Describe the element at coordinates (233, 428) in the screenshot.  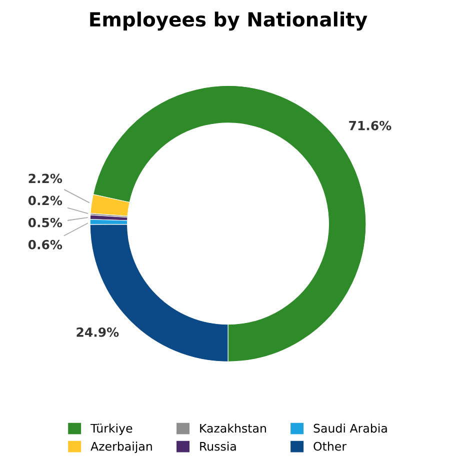
I see `legend-label: Kazakhstan` at that location.